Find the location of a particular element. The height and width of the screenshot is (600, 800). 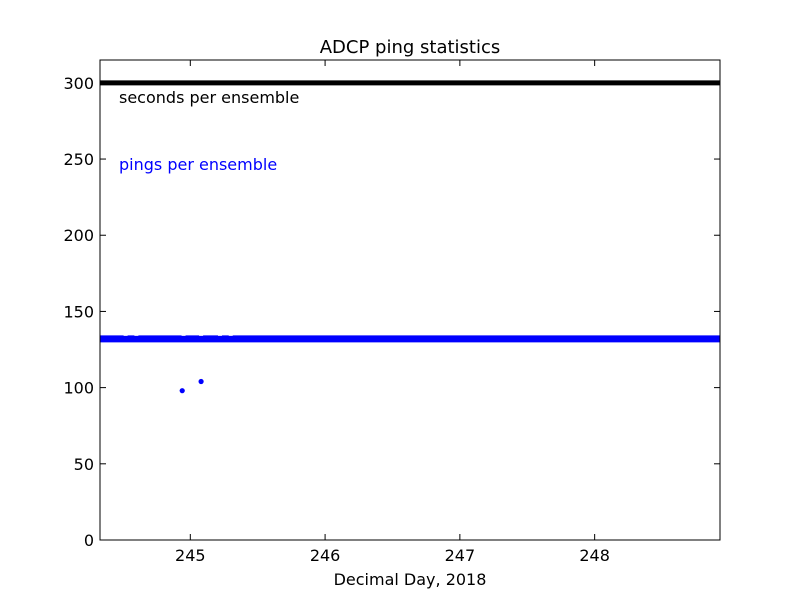

x-tick-label-248: 248 is located at coordinates (594, 555).